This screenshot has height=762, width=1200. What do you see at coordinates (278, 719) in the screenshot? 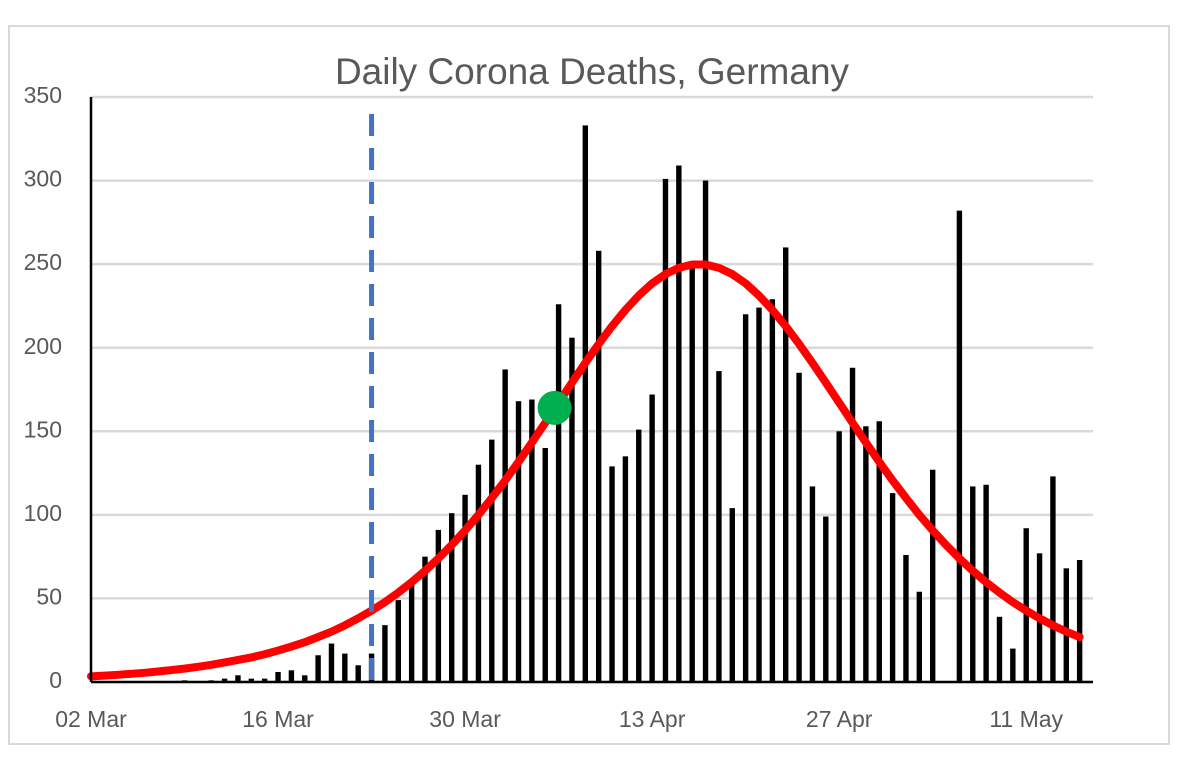
I see `x-tick-label: 16 Mar` at bounding box center [278, 719].